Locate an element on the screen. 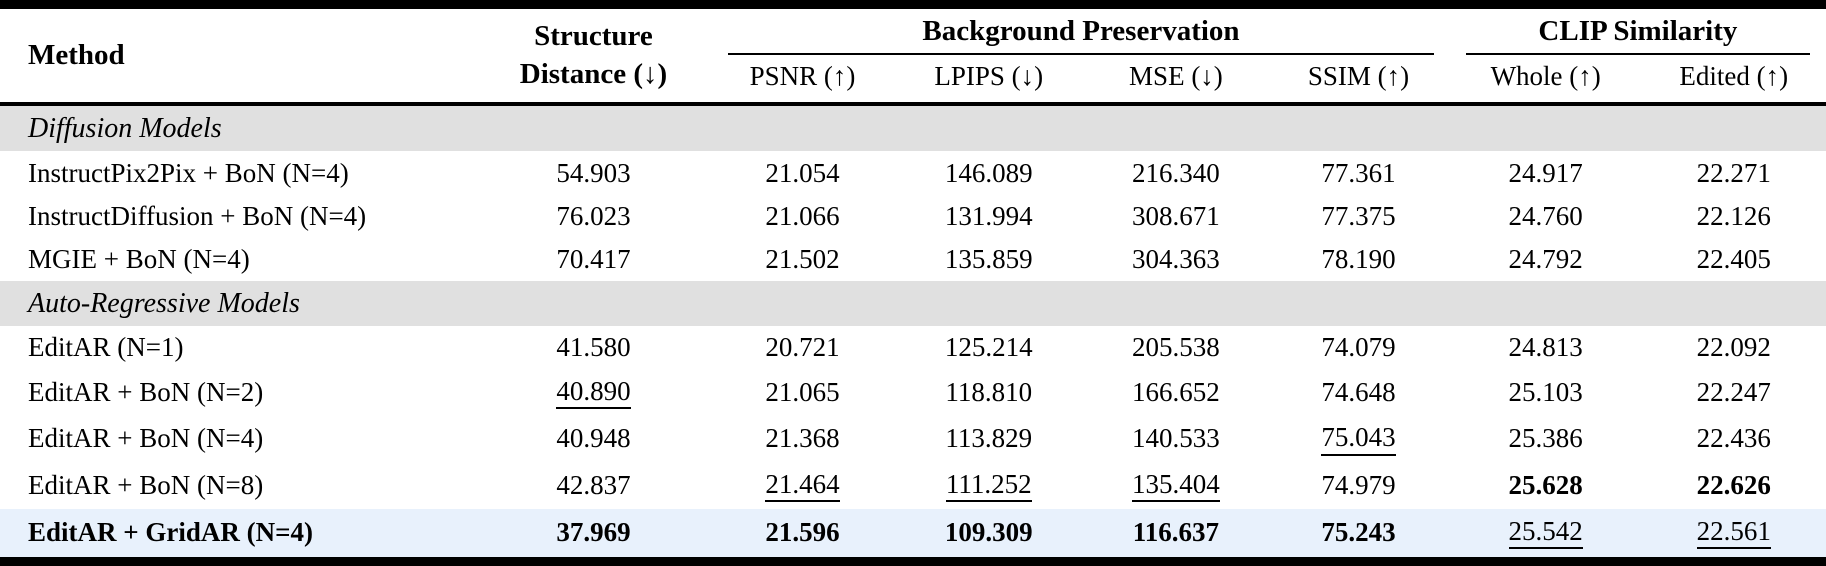 This screenshot has width=1826, height=566. value-cell: 118.810 is located at coordinates (989, 391).